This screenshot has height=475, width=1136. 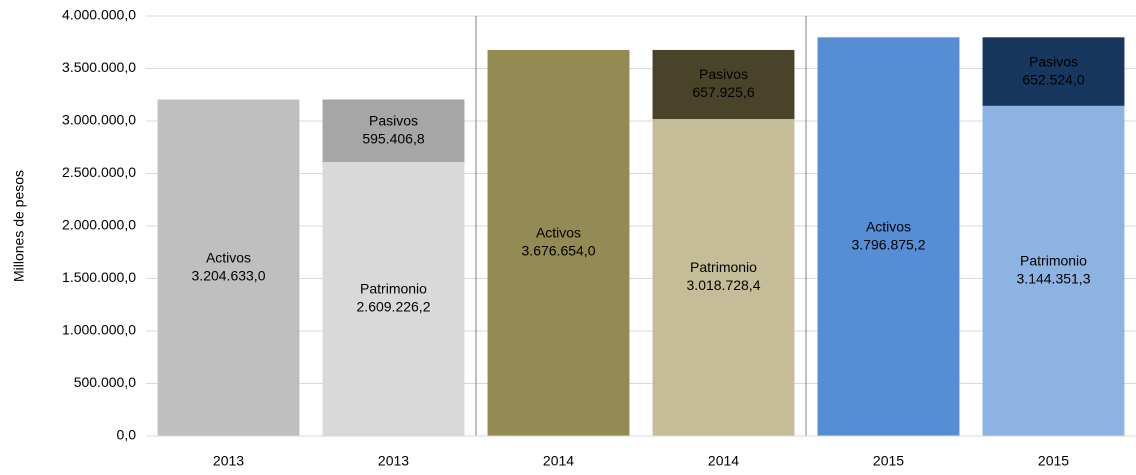 I want to click on y-tick-label: 1.000.000,0, so click(x=99, y=330).